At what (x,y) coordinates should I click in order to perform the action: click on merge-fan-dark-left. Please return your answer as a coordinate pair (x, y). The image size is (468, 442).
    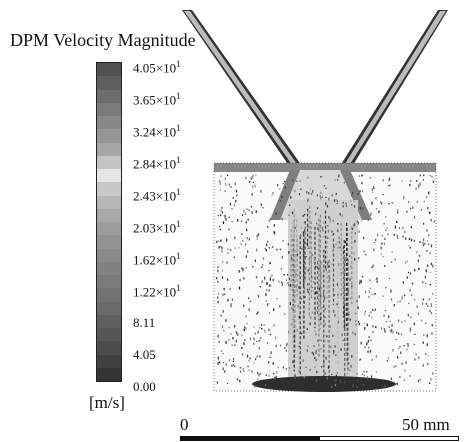
    Looking at the image, I should click on (285, 195).